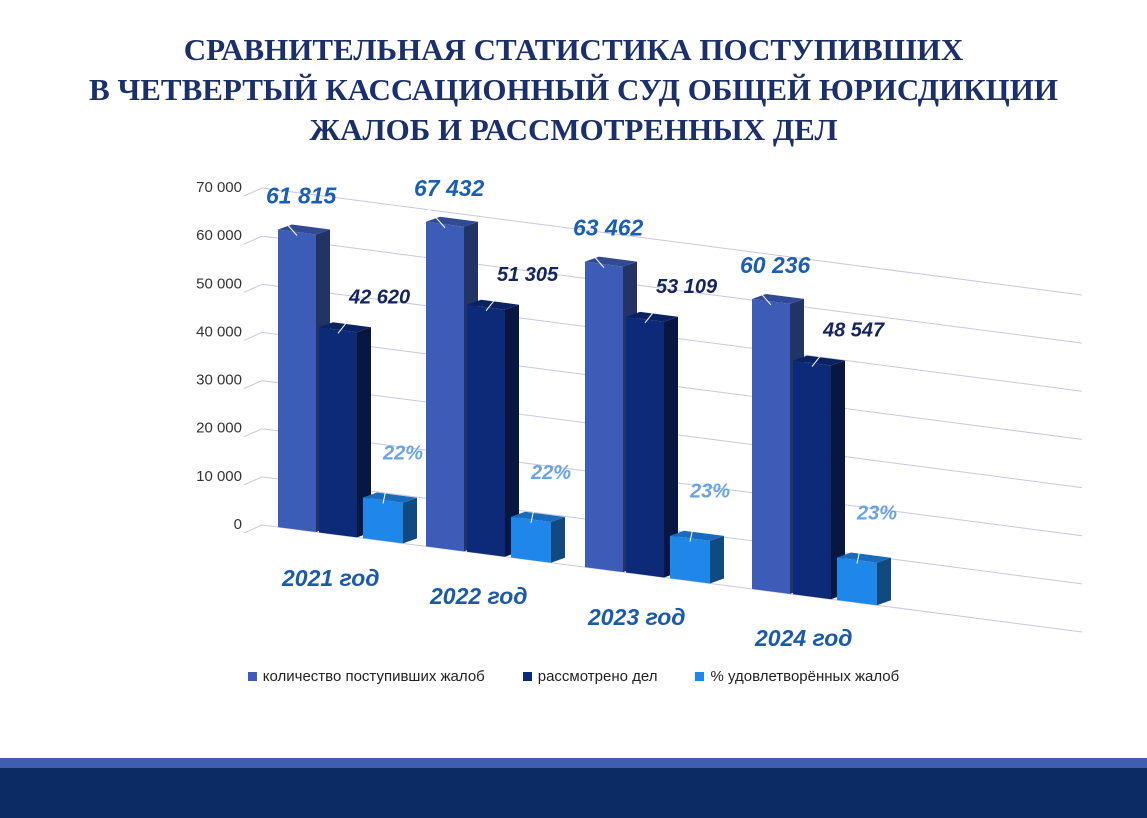 The height and width of the screenshot is (818, 1147). Describe the element at coordinates (687, 287) in the screenshot. I see `data-label: 53 109` at that location.